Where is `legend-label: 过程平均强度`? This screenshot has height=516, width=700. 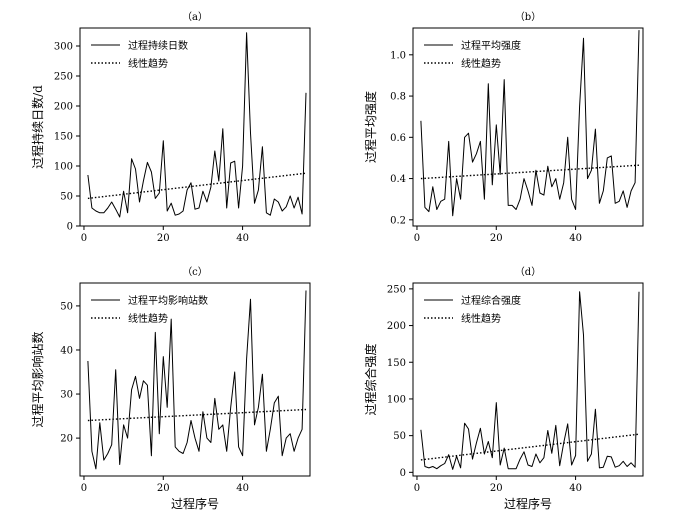 legend-label: 过程平均强度 is located at coordinates (491, 45).